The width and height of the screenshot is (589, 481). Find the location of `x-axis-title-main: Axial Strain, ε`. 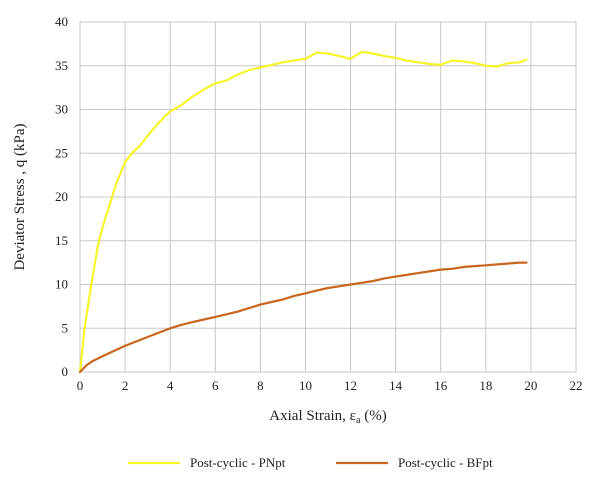

x-axis-title-main: Axial Strain, ε is located at coordinates (312, 416).